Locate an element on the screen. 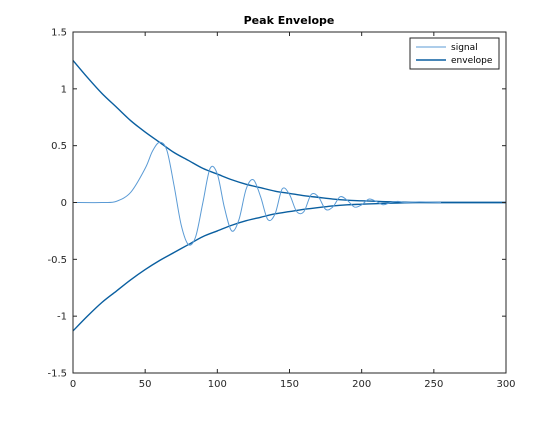 Image resolution: width=560 pixels, height=425 pixels. x-tick-label: 200 is located at coordinates (361, 384).